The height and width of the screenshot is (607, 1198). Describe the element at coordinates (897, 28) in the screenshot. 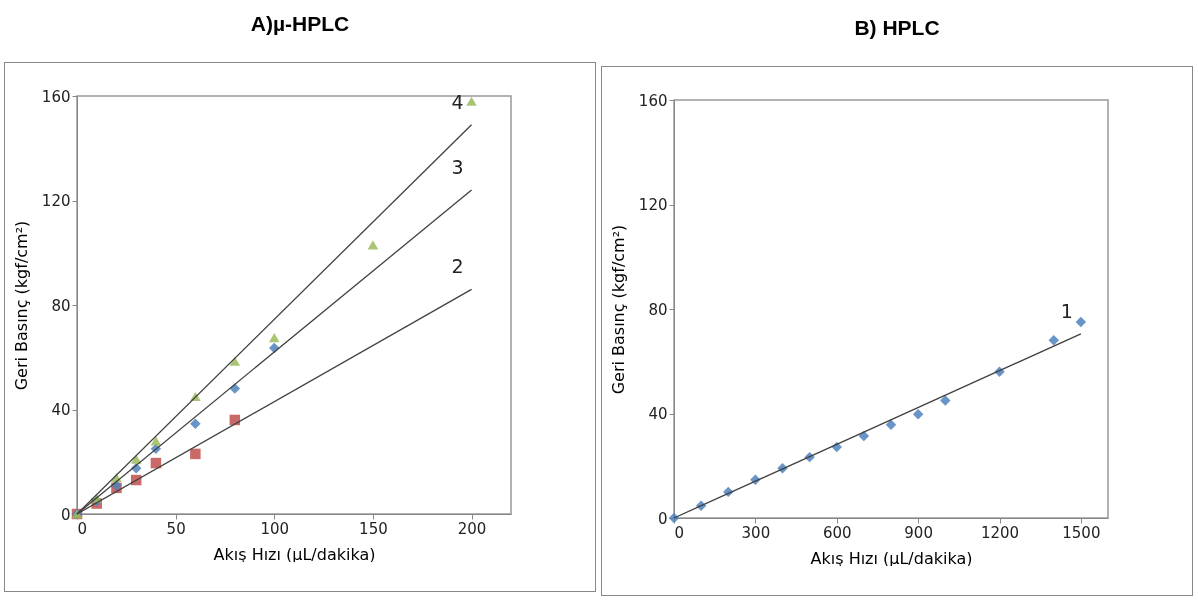

I see `chart-title: B) HPLC` at that location.